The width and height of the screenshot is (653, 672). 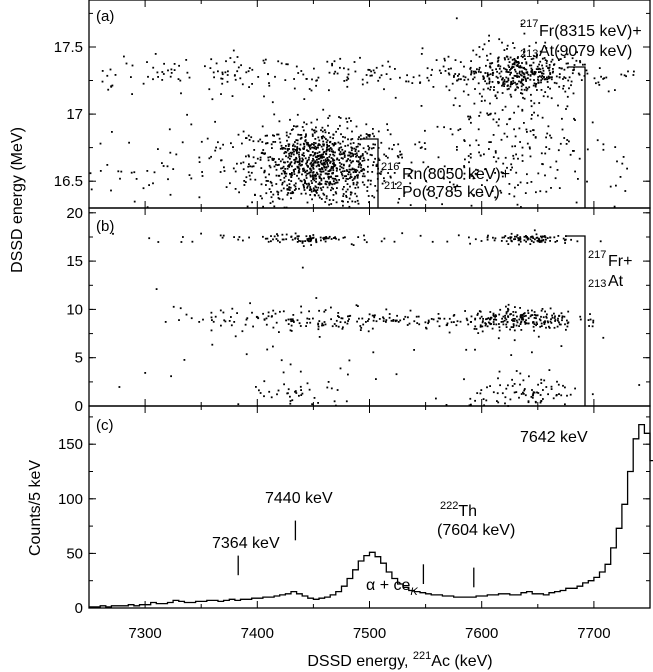 I want to click on x-axis-label-sup: 221, so click(x=422, y=656).